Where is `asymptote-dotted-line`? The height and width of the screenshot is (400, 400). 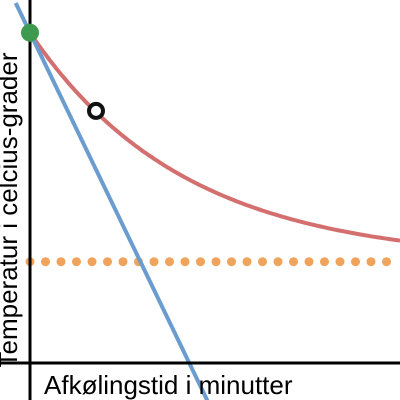 asymptote-dotted-line is located at coordinates (208, 262).